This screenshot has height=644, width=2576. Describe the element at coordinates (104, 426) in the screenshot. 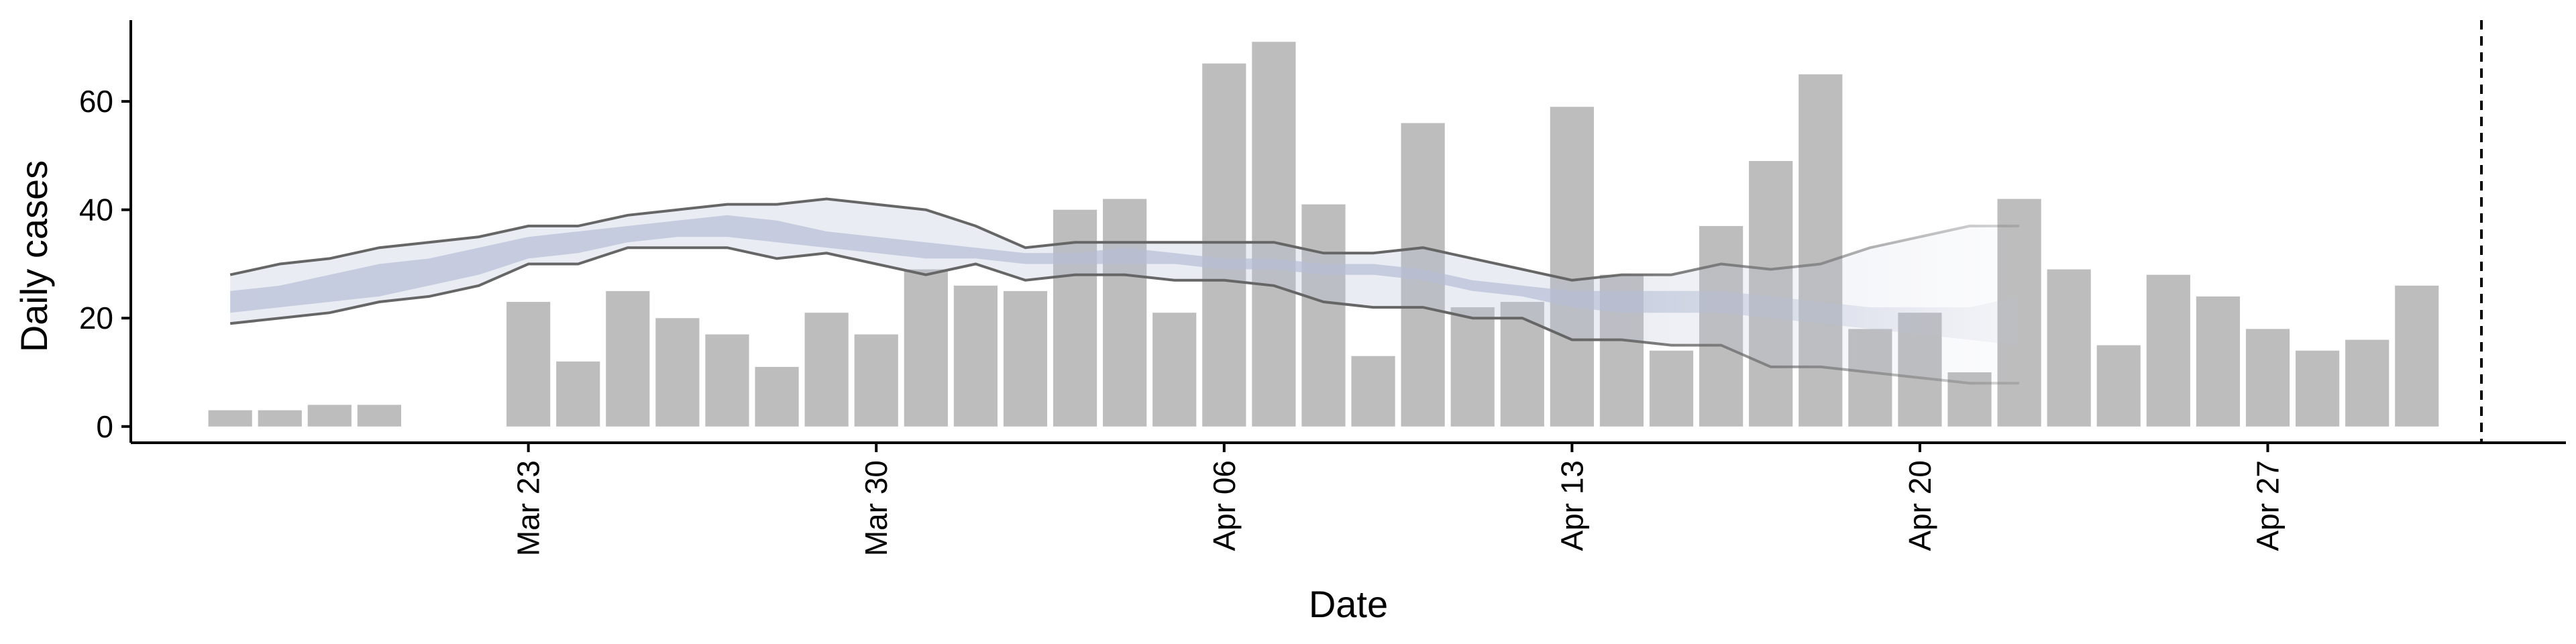

I see `y-tick-label: 0` at that location.